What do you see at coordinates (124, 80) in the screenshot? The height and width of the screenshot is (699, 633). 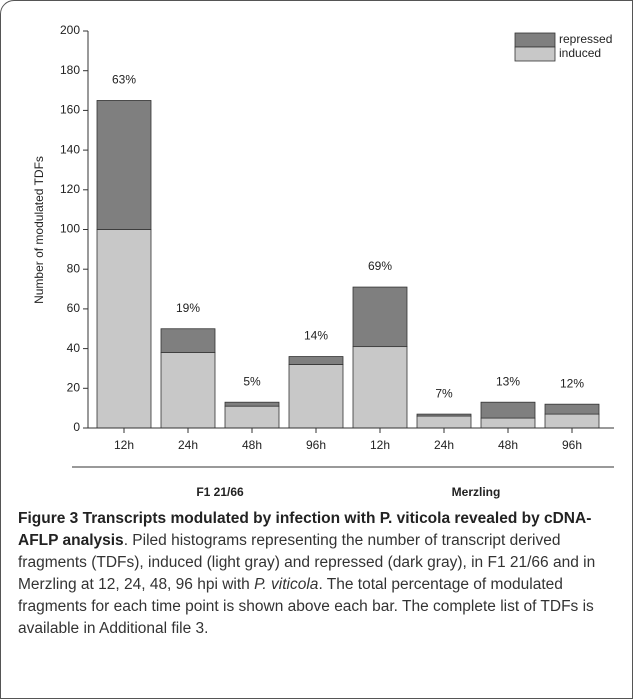 I see `annotation: 63%` at bounding box center [124, 80].